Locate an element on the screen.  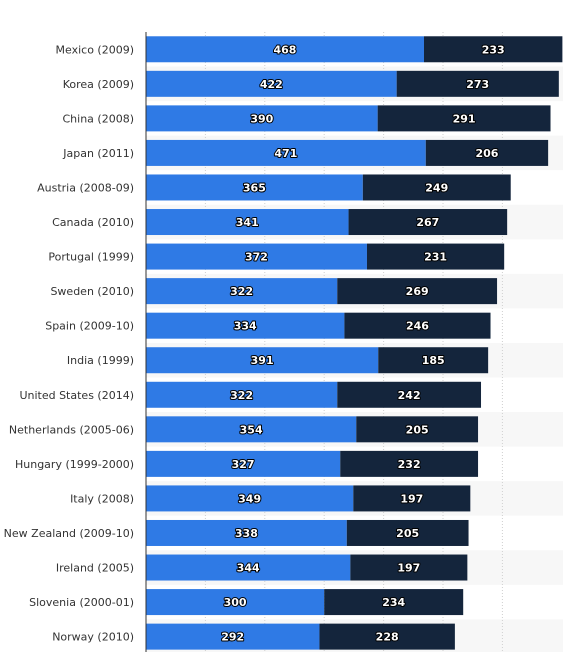
data-label-united-states-2014-s2: 242 is located at coordinates (409, 395).